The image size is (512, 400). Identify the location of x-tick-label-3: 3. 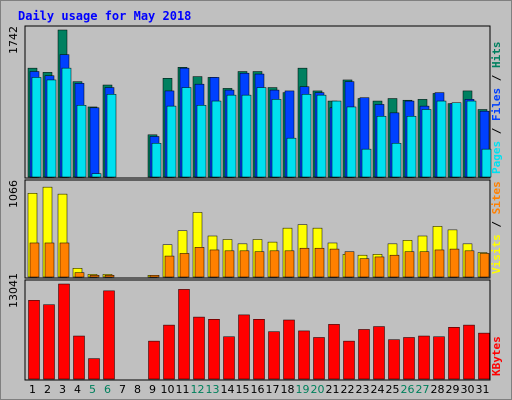
(62, 389).